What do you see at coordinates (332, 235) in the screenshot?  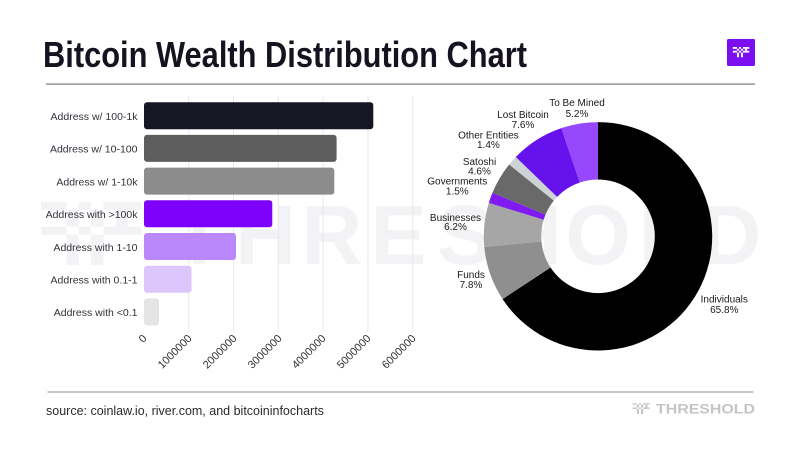 I see `svg-text: R` at bounding box center [332, 235].